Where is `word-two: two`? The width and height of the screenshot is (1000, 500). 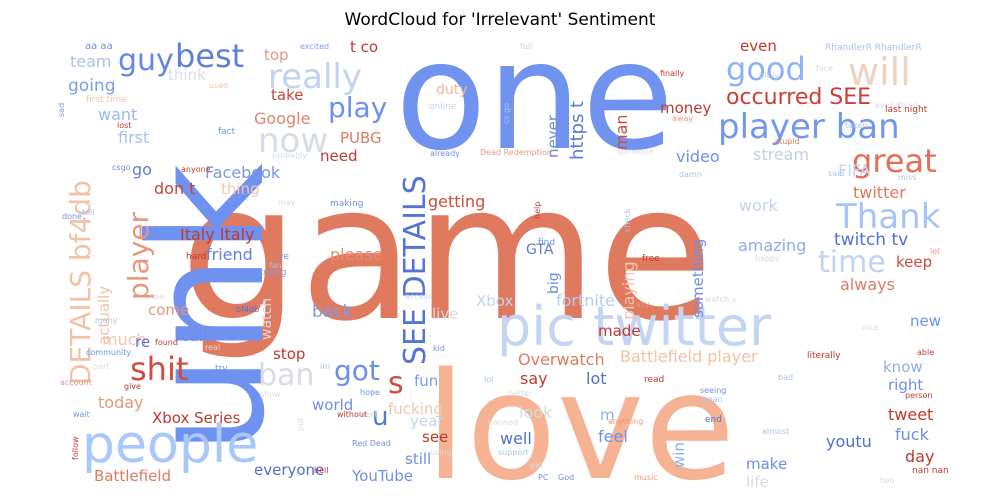 word-two: two is located at coordinates (887, 480).